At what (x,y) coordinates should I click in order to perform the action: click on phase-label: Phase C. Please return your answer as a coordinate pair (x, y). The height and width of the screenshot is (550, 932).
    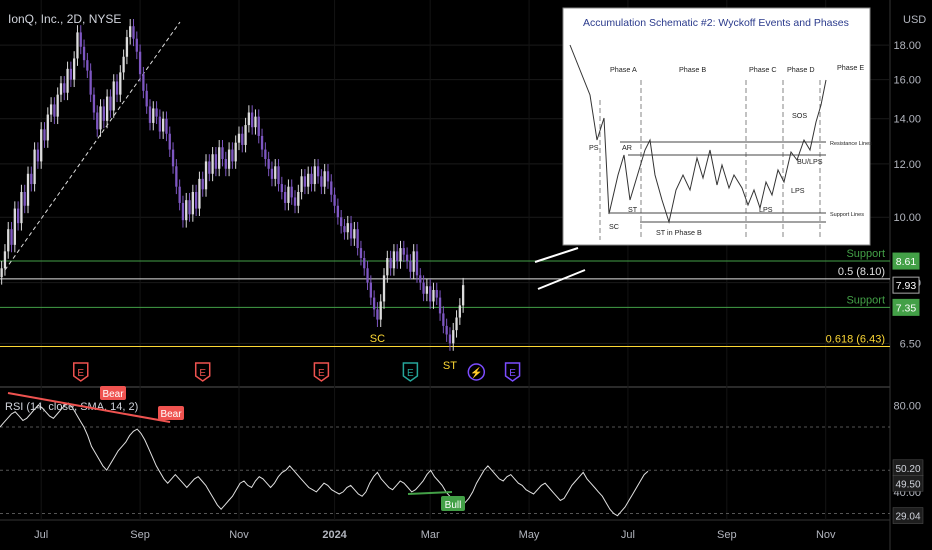
    Looking at the image, I should click on (763, 69).